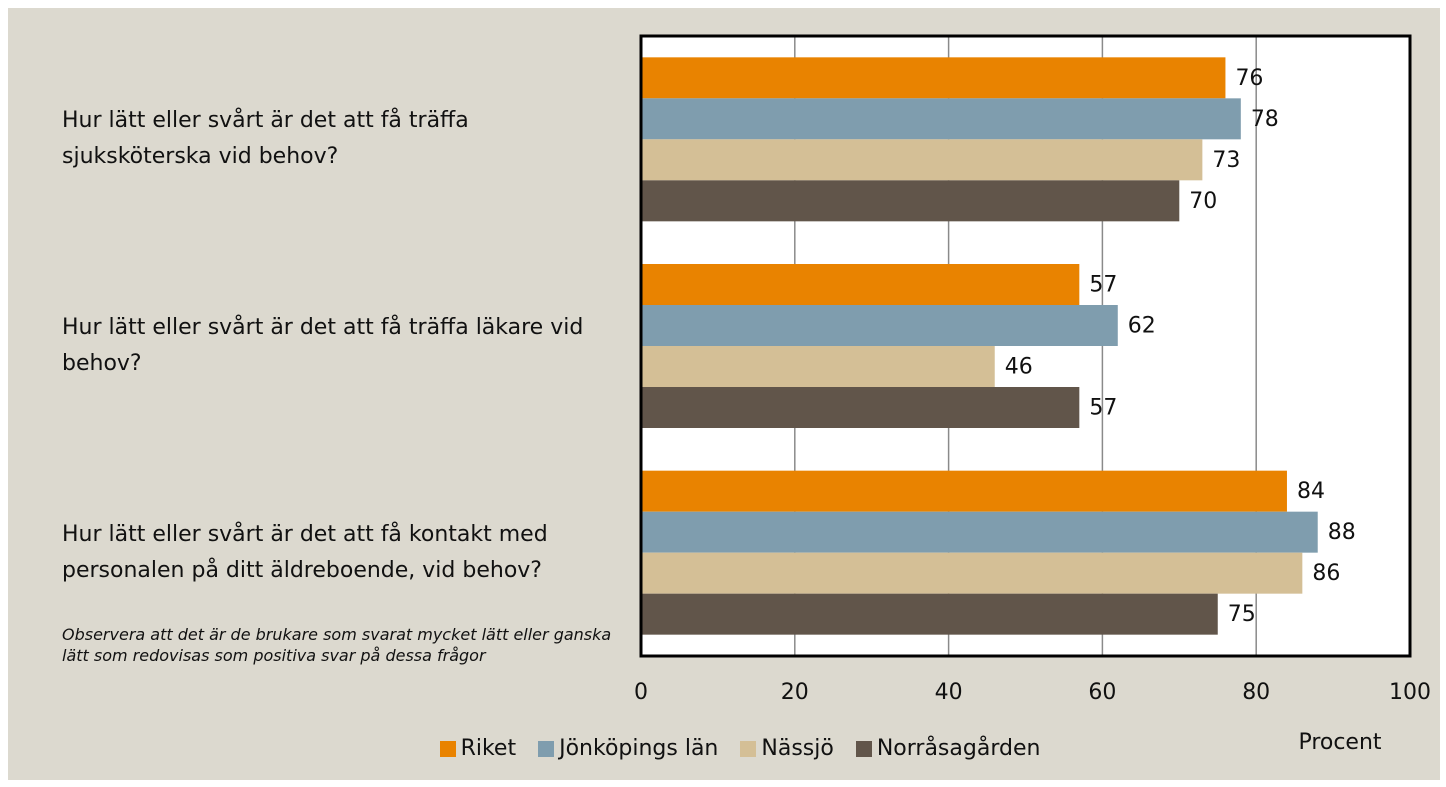 The height and width of the screenshot is (787, 1446). I want to click on legend: Riket Jönköpings län Nässjö Norråsagården, so click(740, 748).